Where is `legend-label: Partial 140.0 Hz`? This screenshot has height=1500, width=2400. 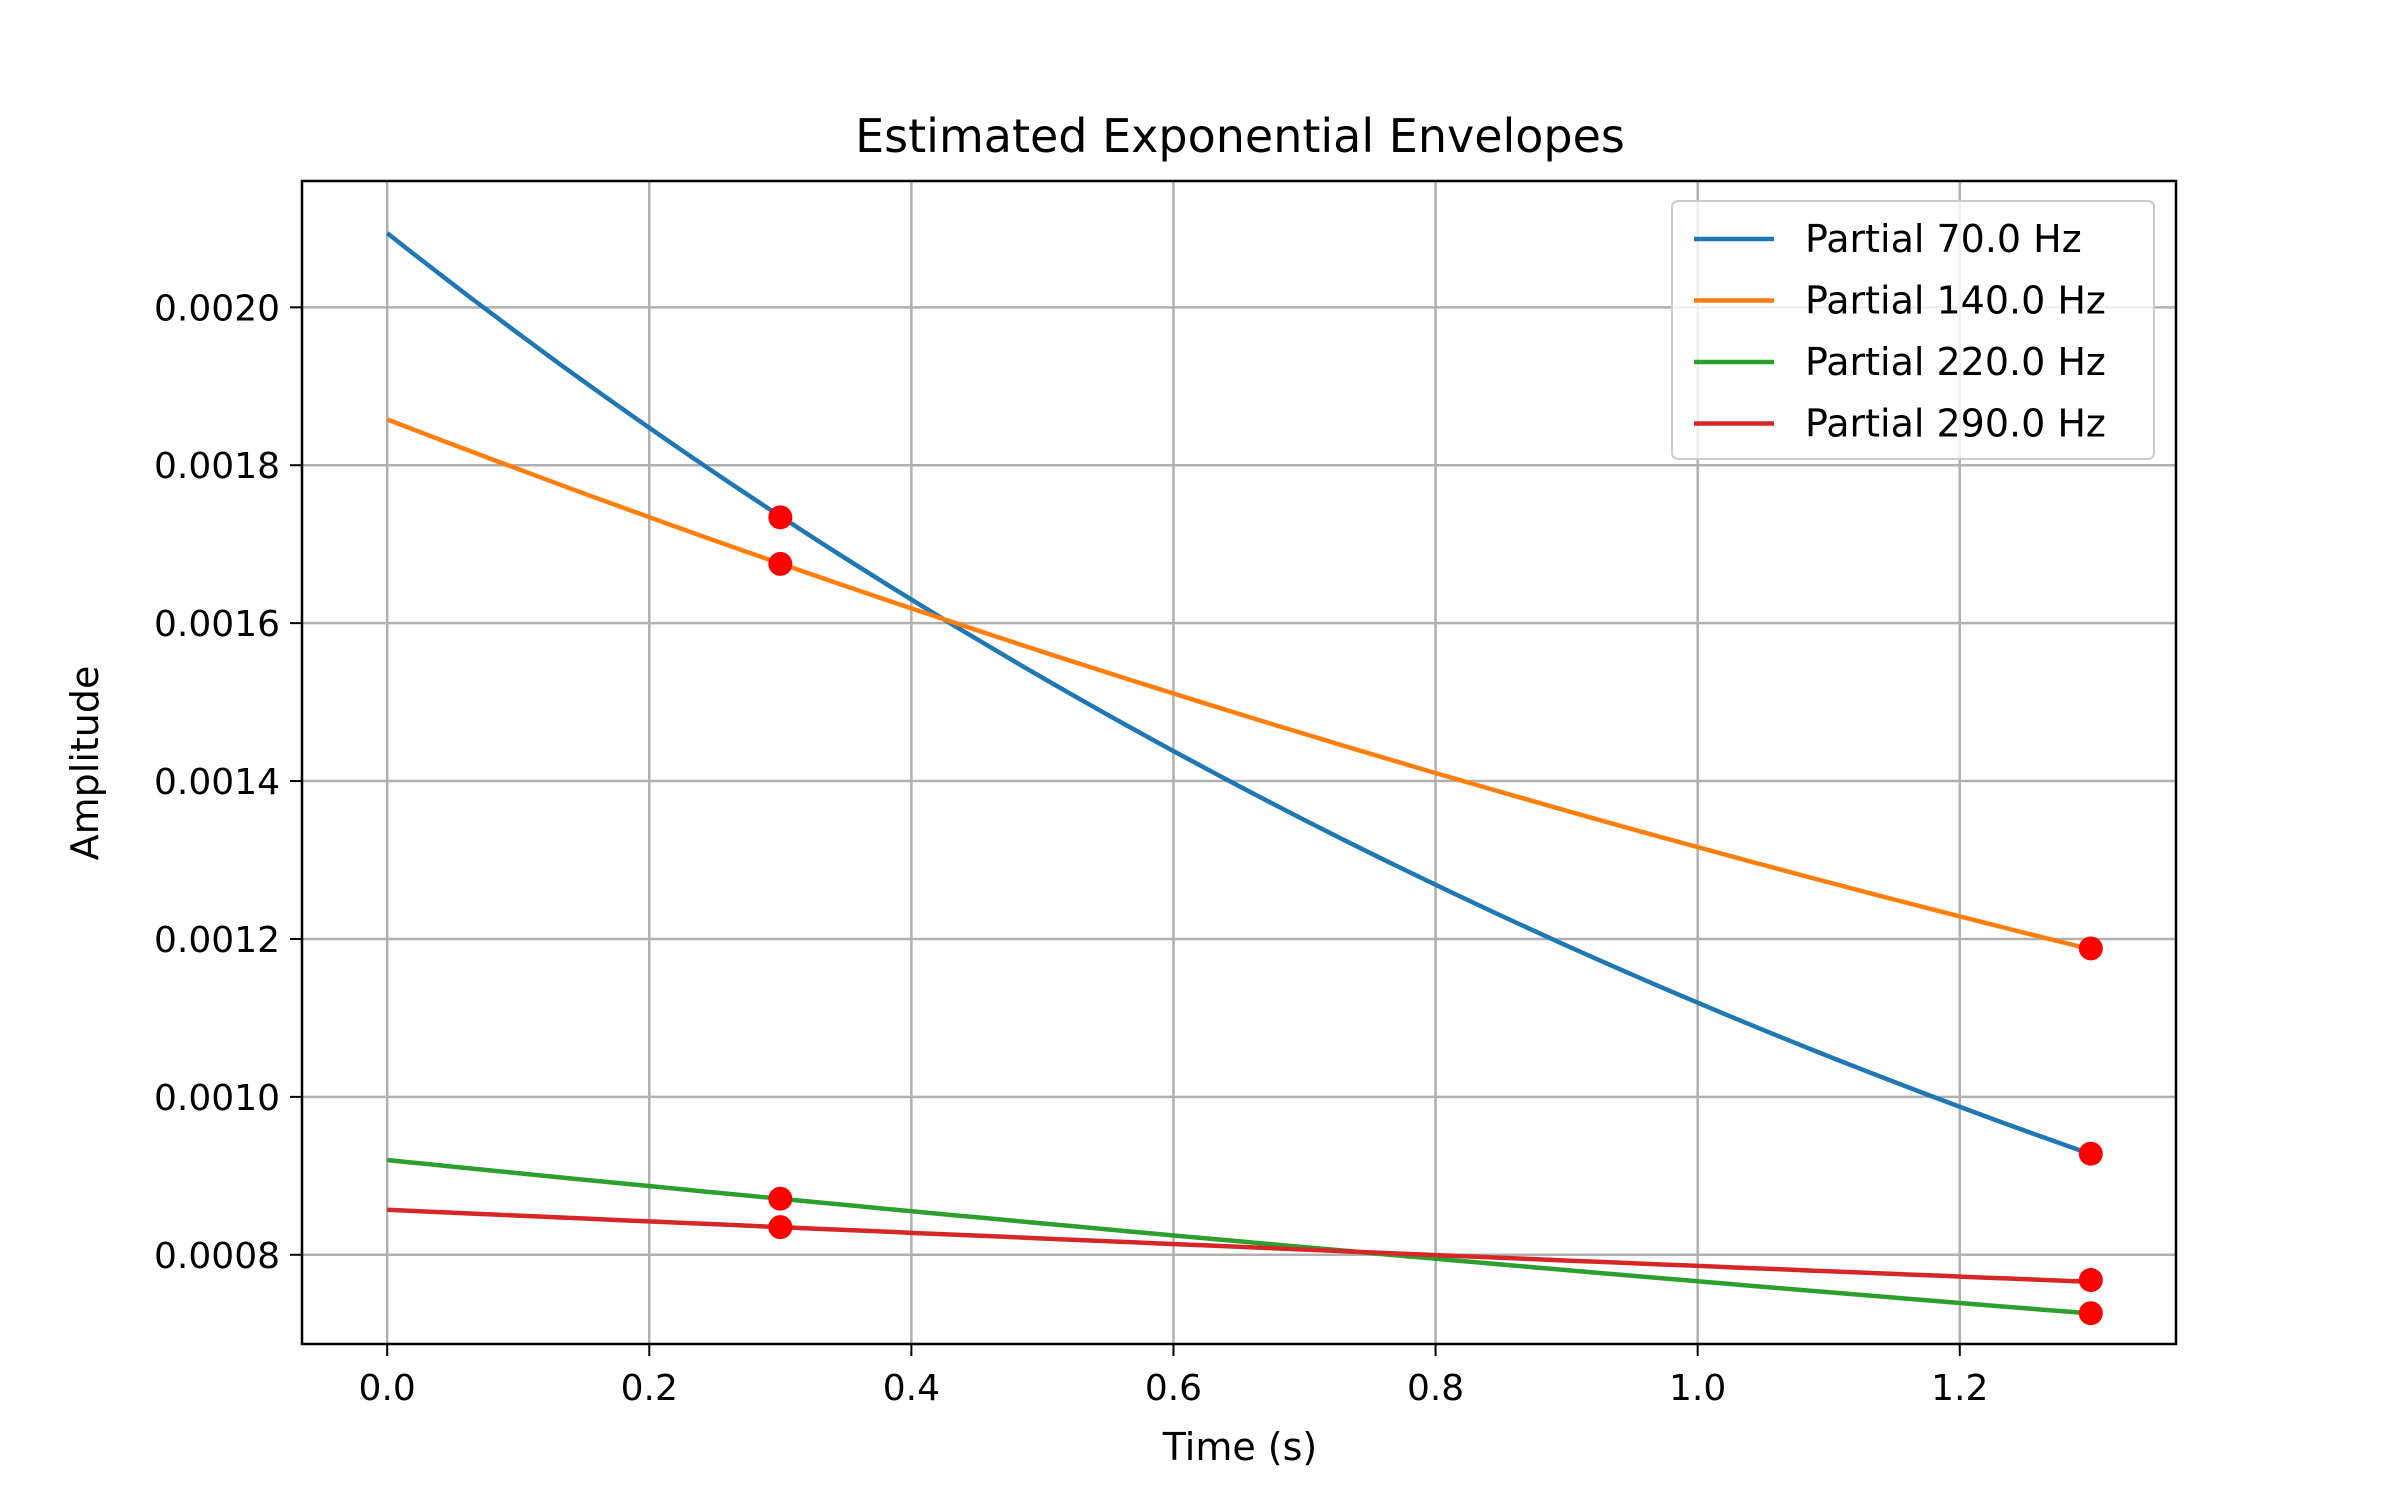
legend-label: Partial 140.0 Hz is located at coordinates (1955, 301).